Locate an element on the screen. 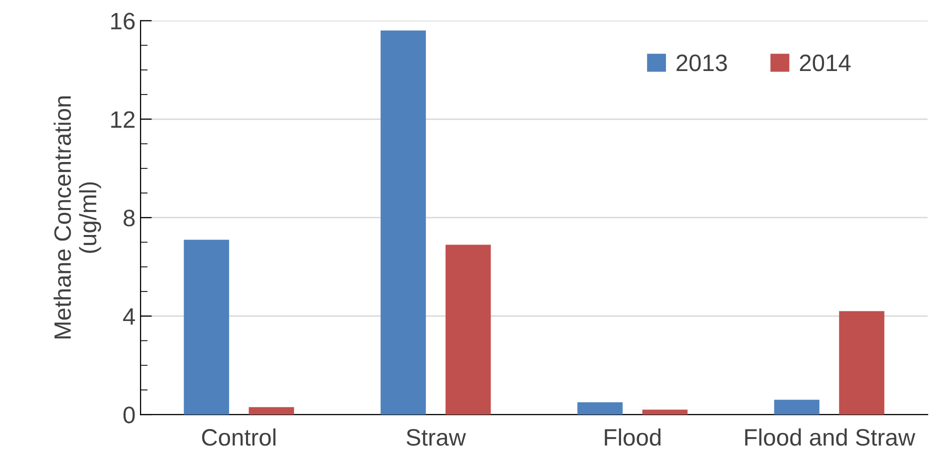 This screenshot has width=937, height=470. y-tick-label: 8 is located at coordinates (129, 218).